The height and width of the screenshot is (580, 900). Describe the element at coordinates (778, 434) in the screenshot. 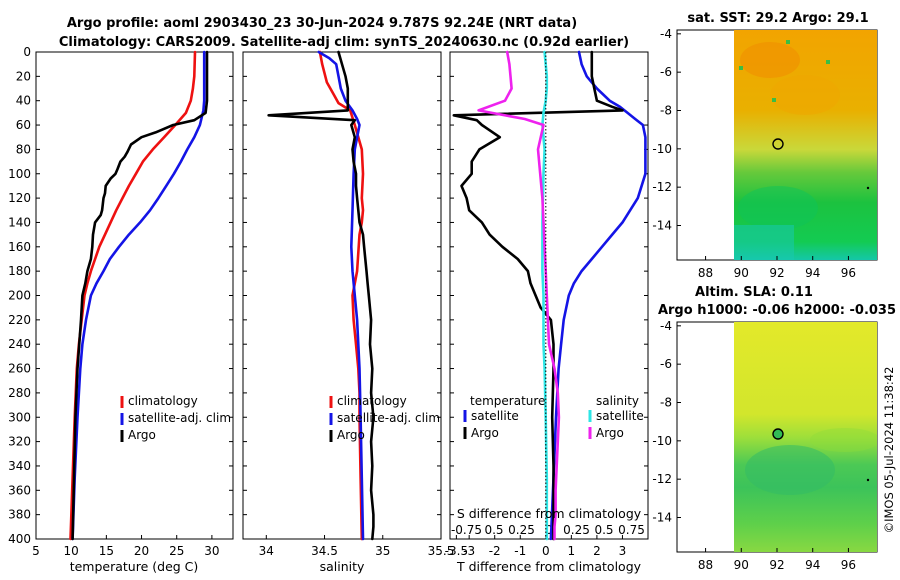

I see `sla-argo-marker` at that location.